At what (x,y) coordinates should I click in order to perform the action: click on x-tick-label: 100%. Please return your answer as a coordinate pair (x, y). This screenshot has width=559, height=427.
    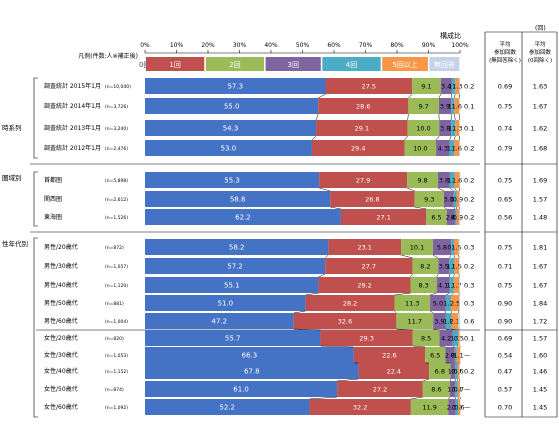
    Looking at the image, I should click on (459, 45).